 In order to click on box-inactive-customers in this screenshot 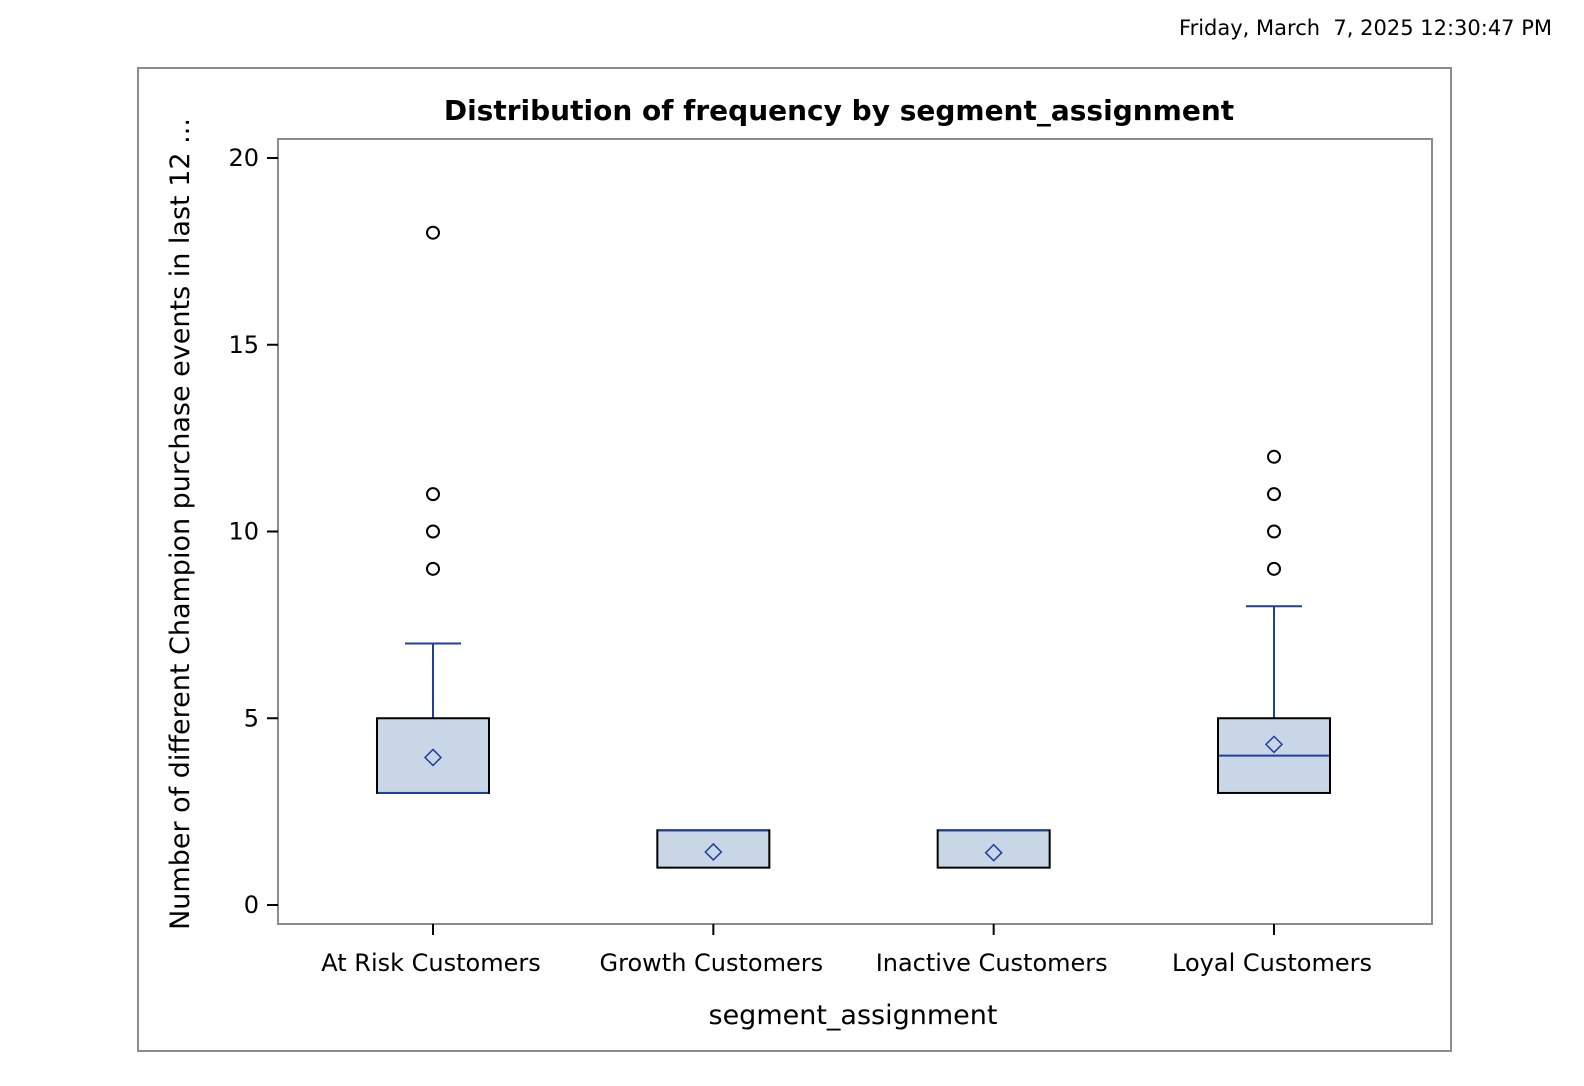, I will do `click(993, 849)`.